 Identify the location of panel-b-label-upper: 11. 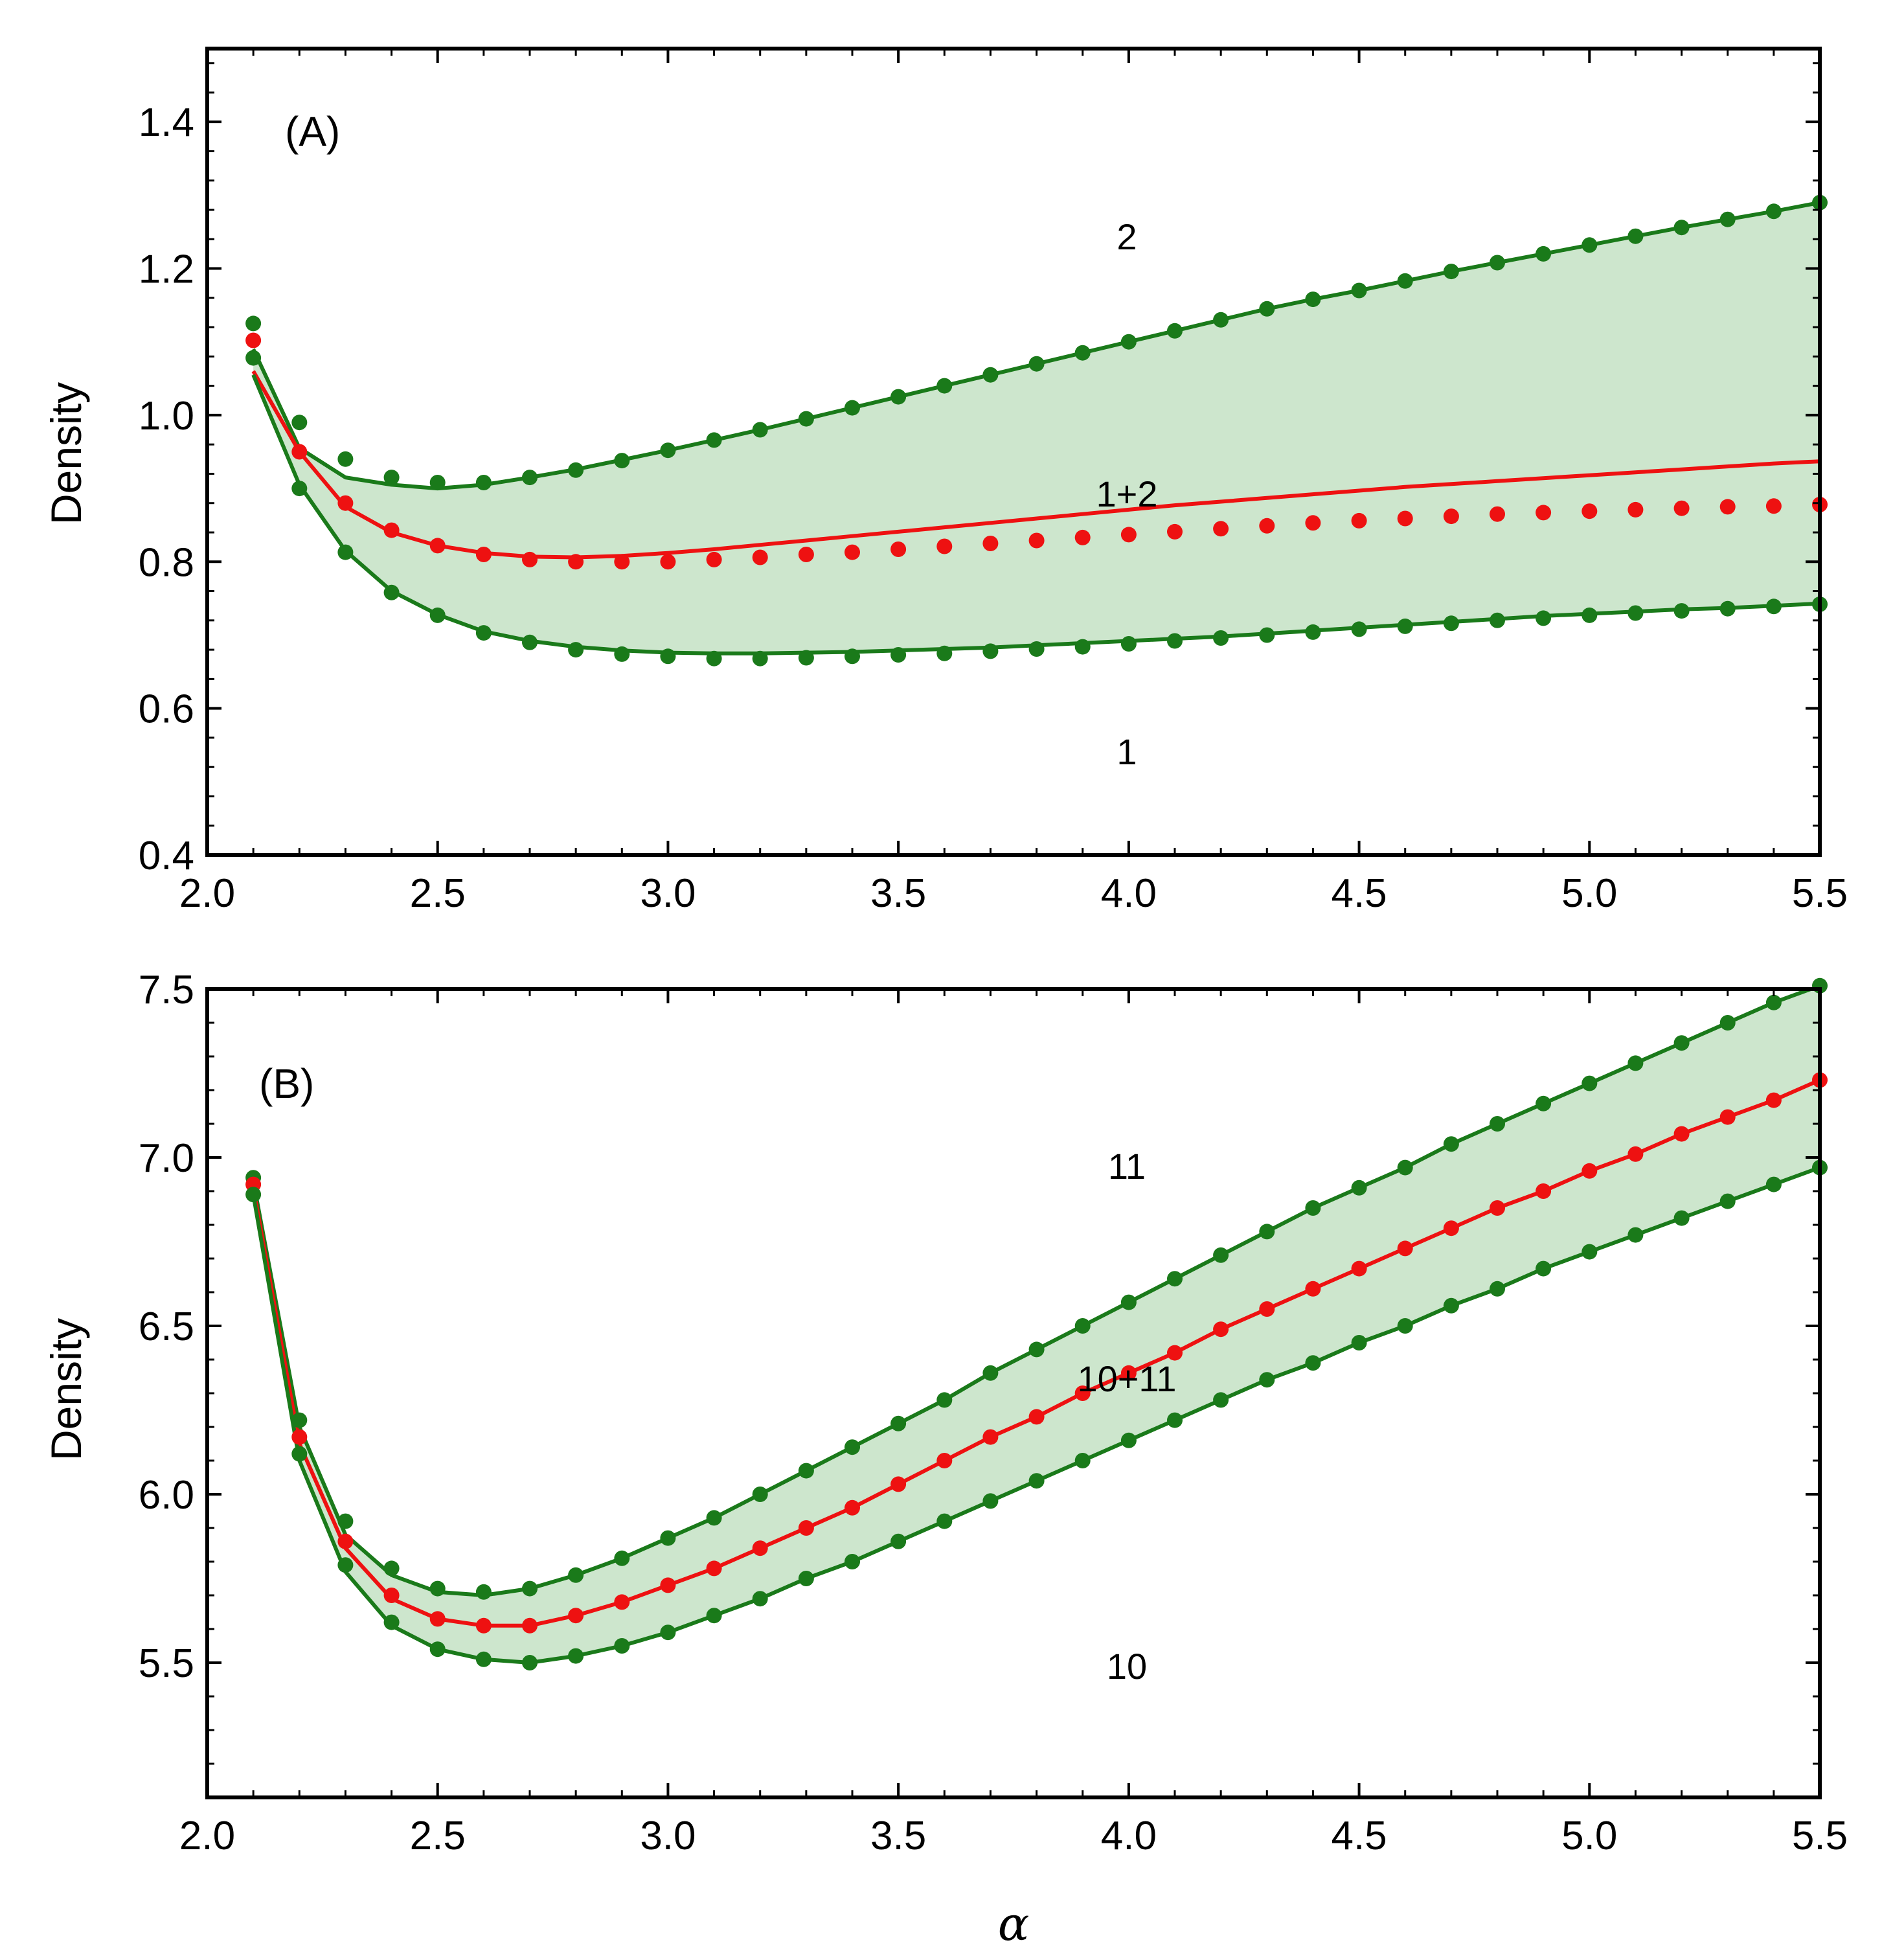
(1127, 1166).